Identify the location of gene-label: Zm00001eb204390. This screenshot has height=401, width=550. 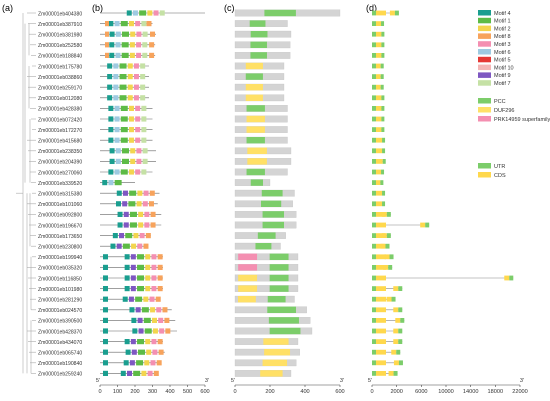
(60, 163).